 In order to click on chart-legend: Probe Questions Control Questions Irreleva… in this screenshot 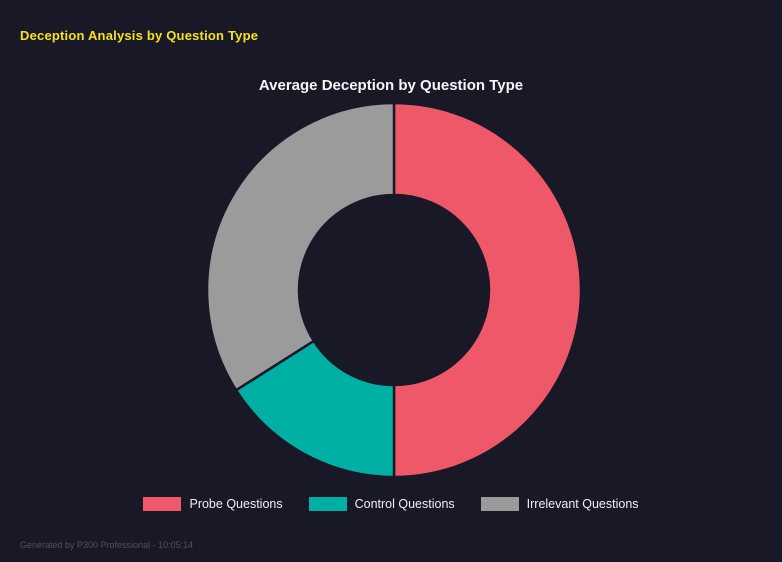, I will do `click(391, 504)`.